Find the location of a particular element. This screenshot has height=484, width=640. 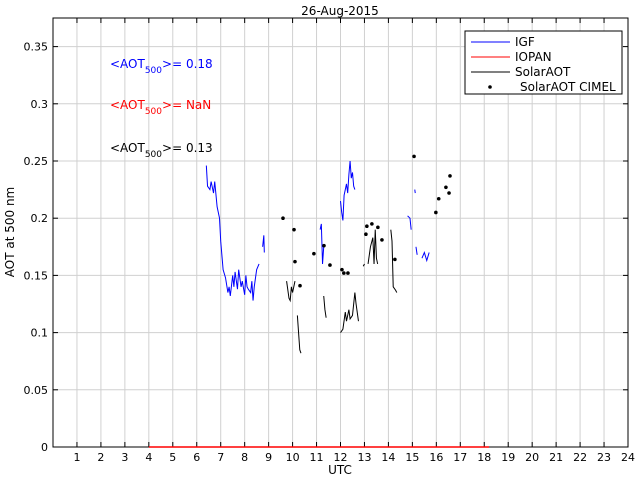

y-tick-label: 0.15 is located at coordinates (36, 275).